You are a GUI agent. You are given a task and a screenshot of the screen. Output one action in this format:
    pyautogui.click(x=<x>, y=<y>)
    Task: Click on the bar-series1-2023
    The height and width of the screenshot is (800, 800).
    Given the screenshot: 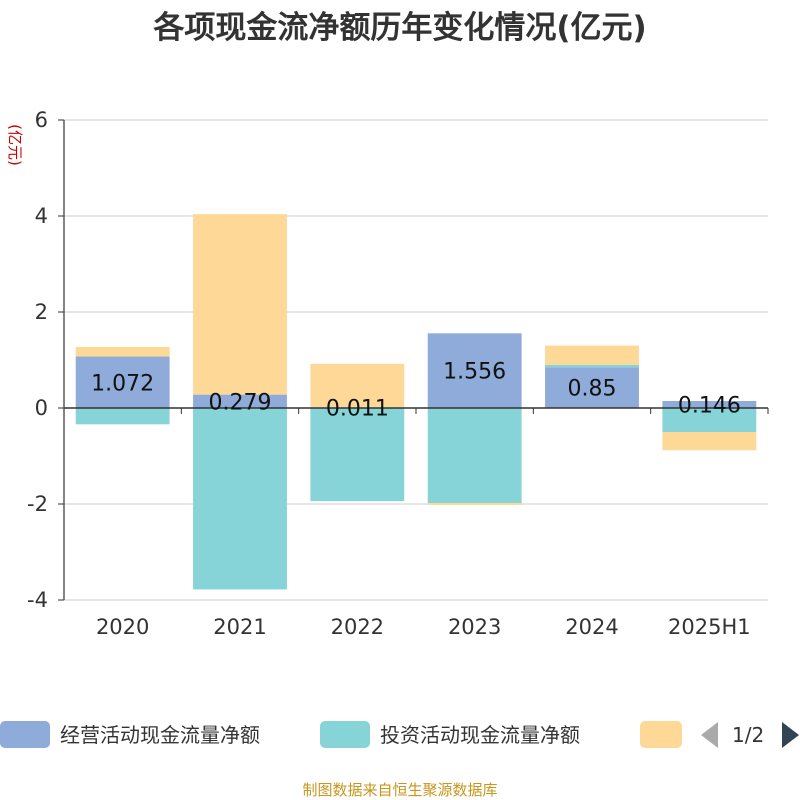 What is the action you would take?
    pyautogui.click(x=474, y=370)
    